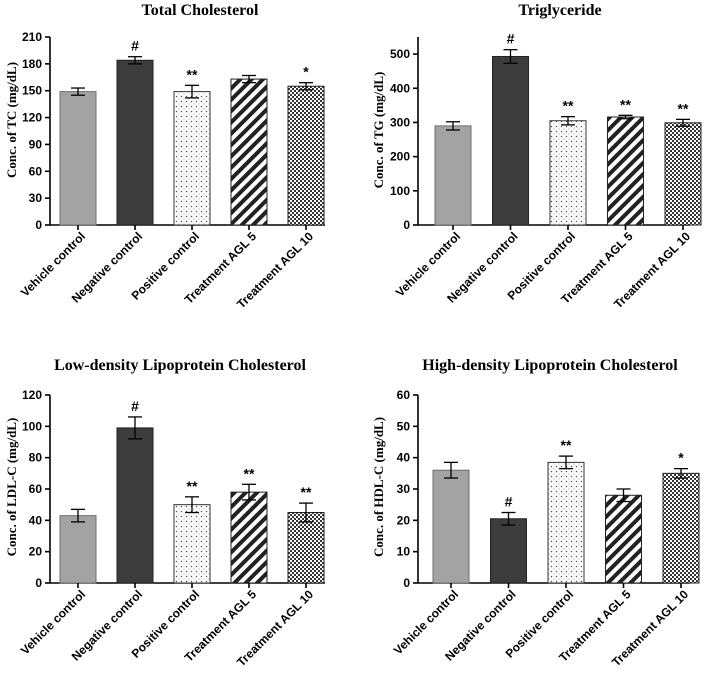 Image resolution: width=712 pixels, height=692 pixels. I want to click on y-tick-label: 10, so click(404, 552).